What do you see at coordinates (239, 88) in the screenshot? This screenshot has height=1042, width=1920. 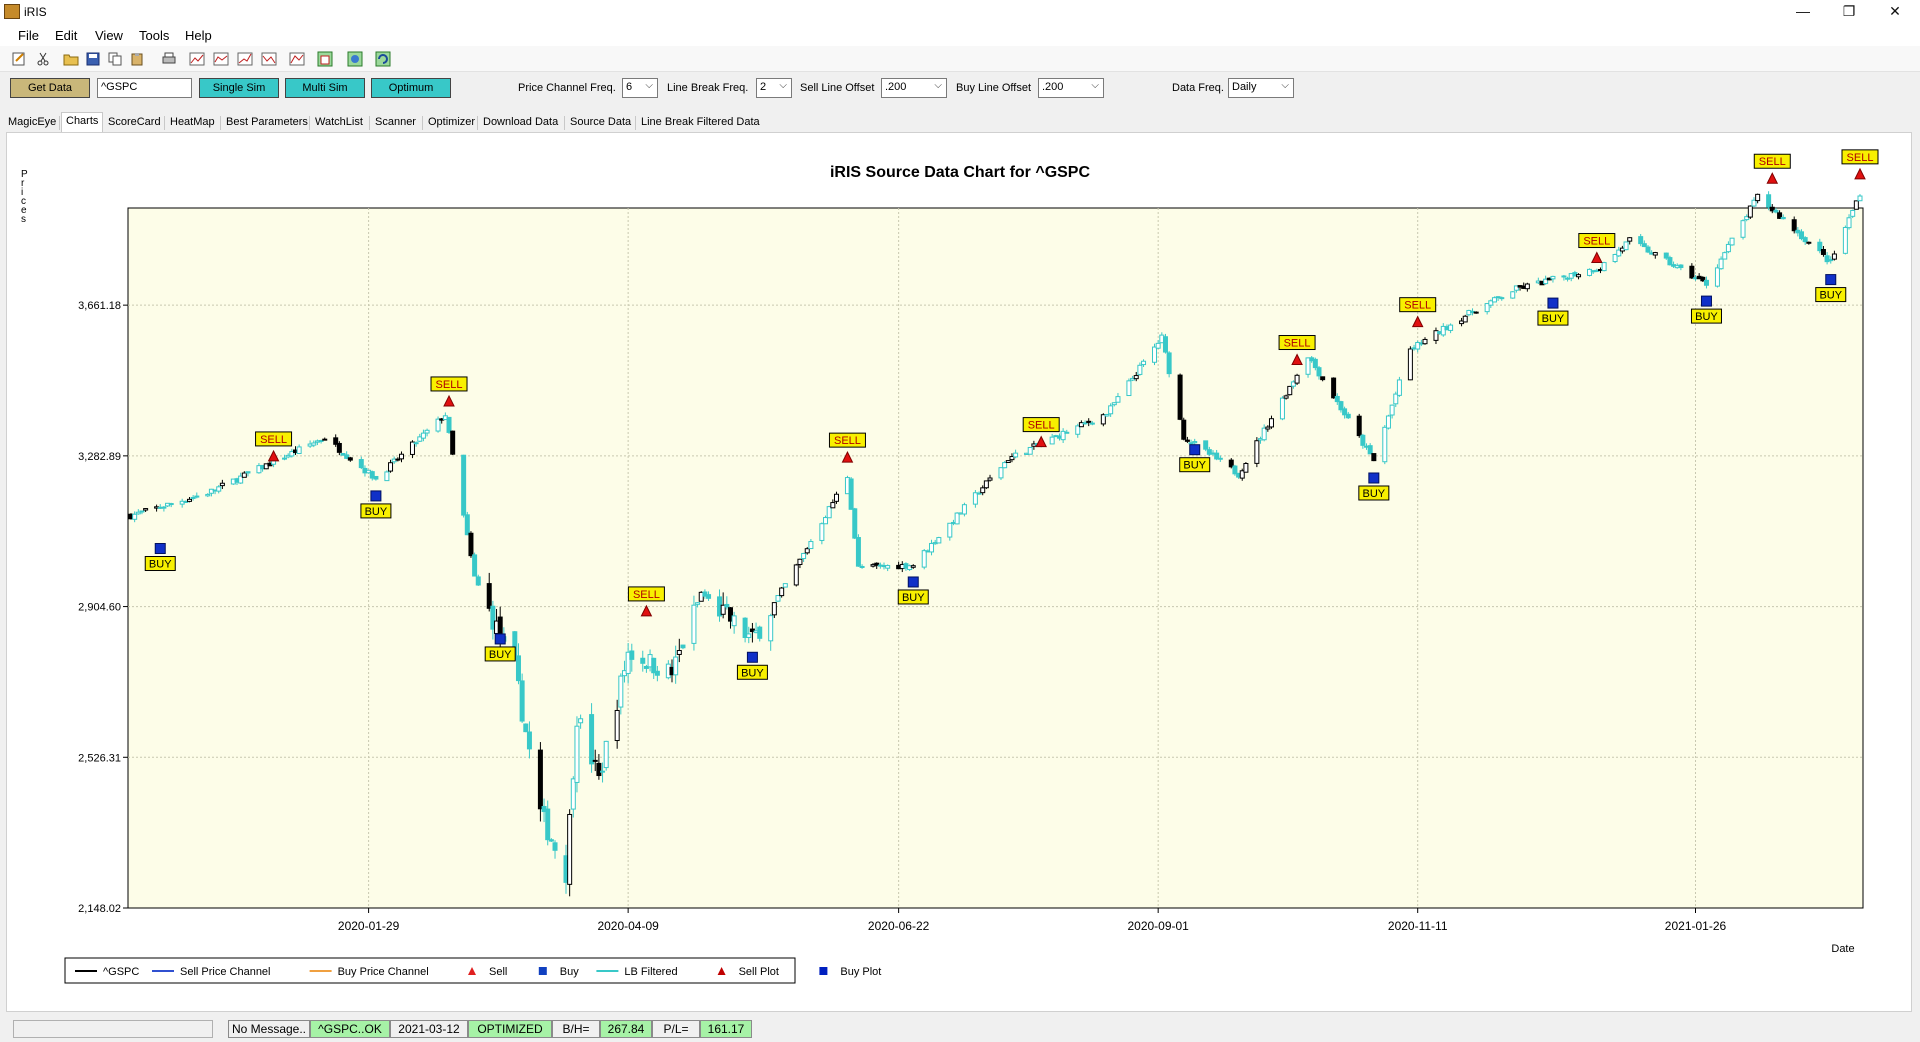 I see `single-sim-button: Single Sim` at bounding box center [239, 88].